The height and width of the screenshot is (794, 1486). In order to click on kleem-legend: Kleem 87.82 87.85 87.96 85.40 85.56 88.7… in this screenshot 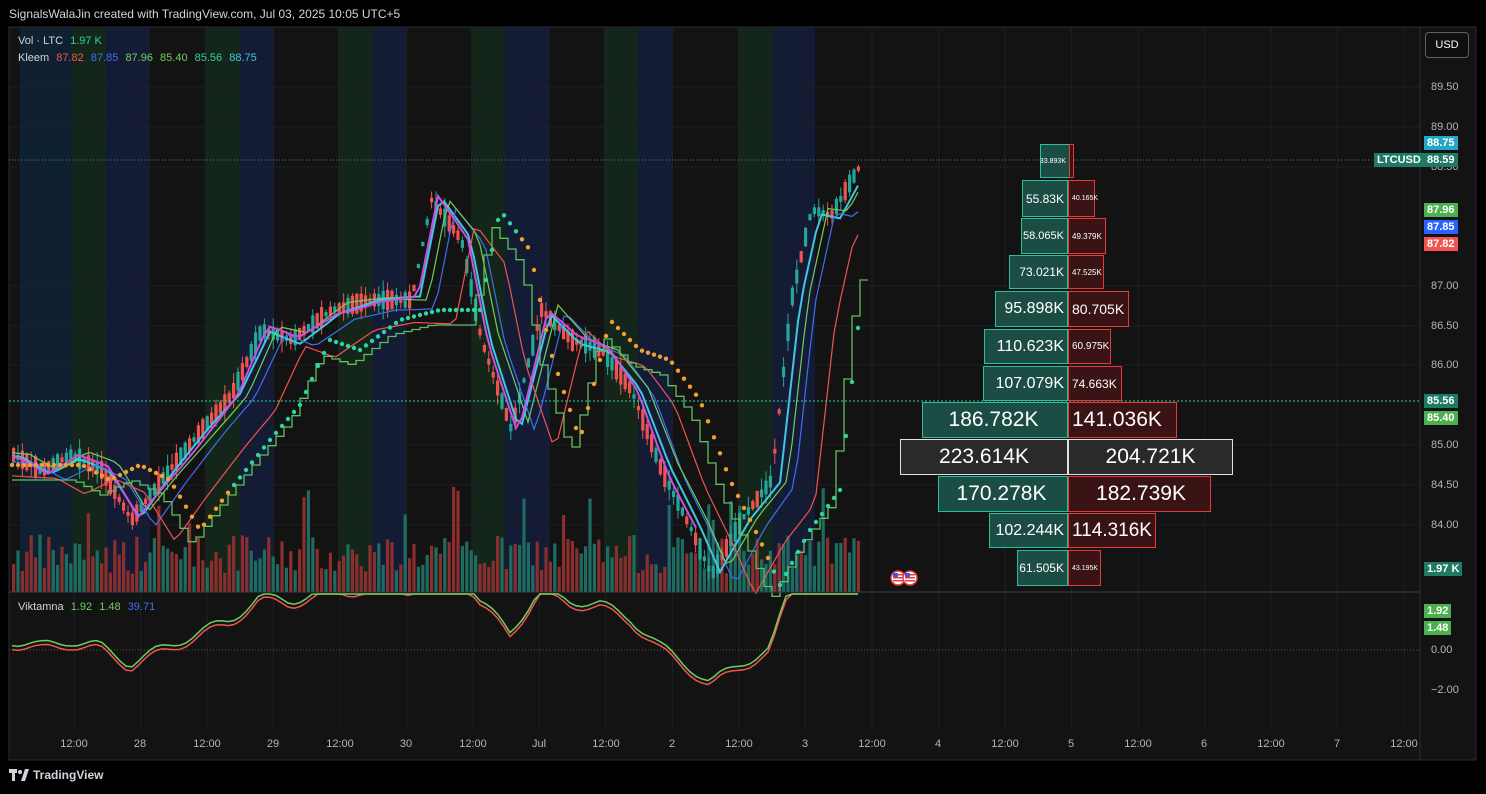, I will do `click(139, 58)`.